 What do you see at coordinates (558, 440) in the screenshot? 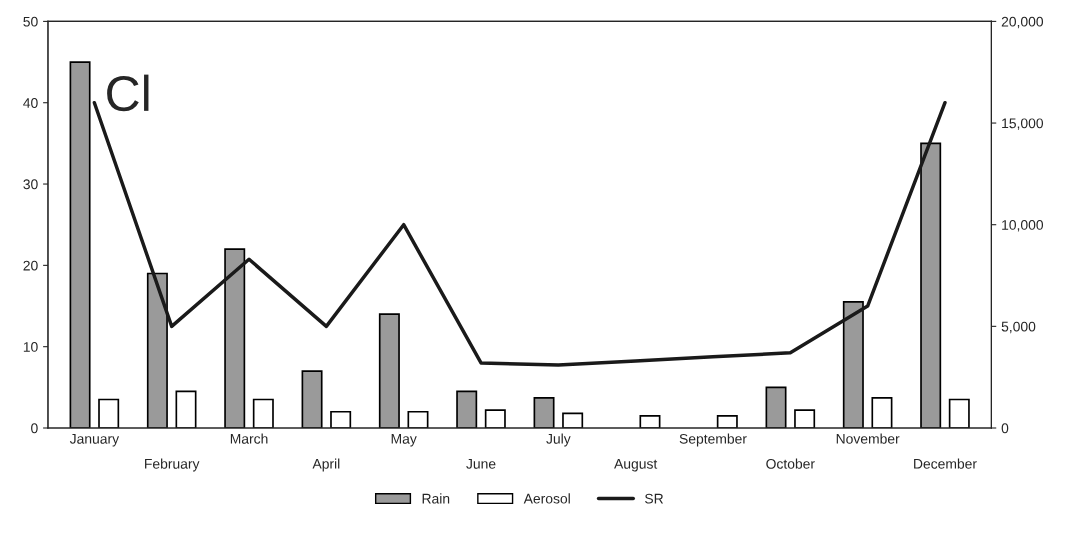
I see `x-tick-label: July` at bounding box center [558, 440].